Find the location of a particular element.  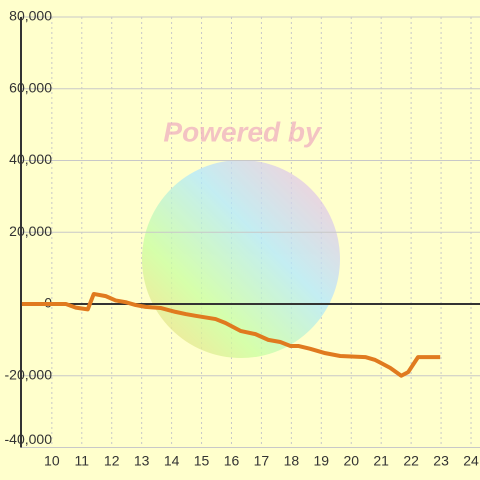

y-tick-label: -20,000 is located at coordinates (29, 374).